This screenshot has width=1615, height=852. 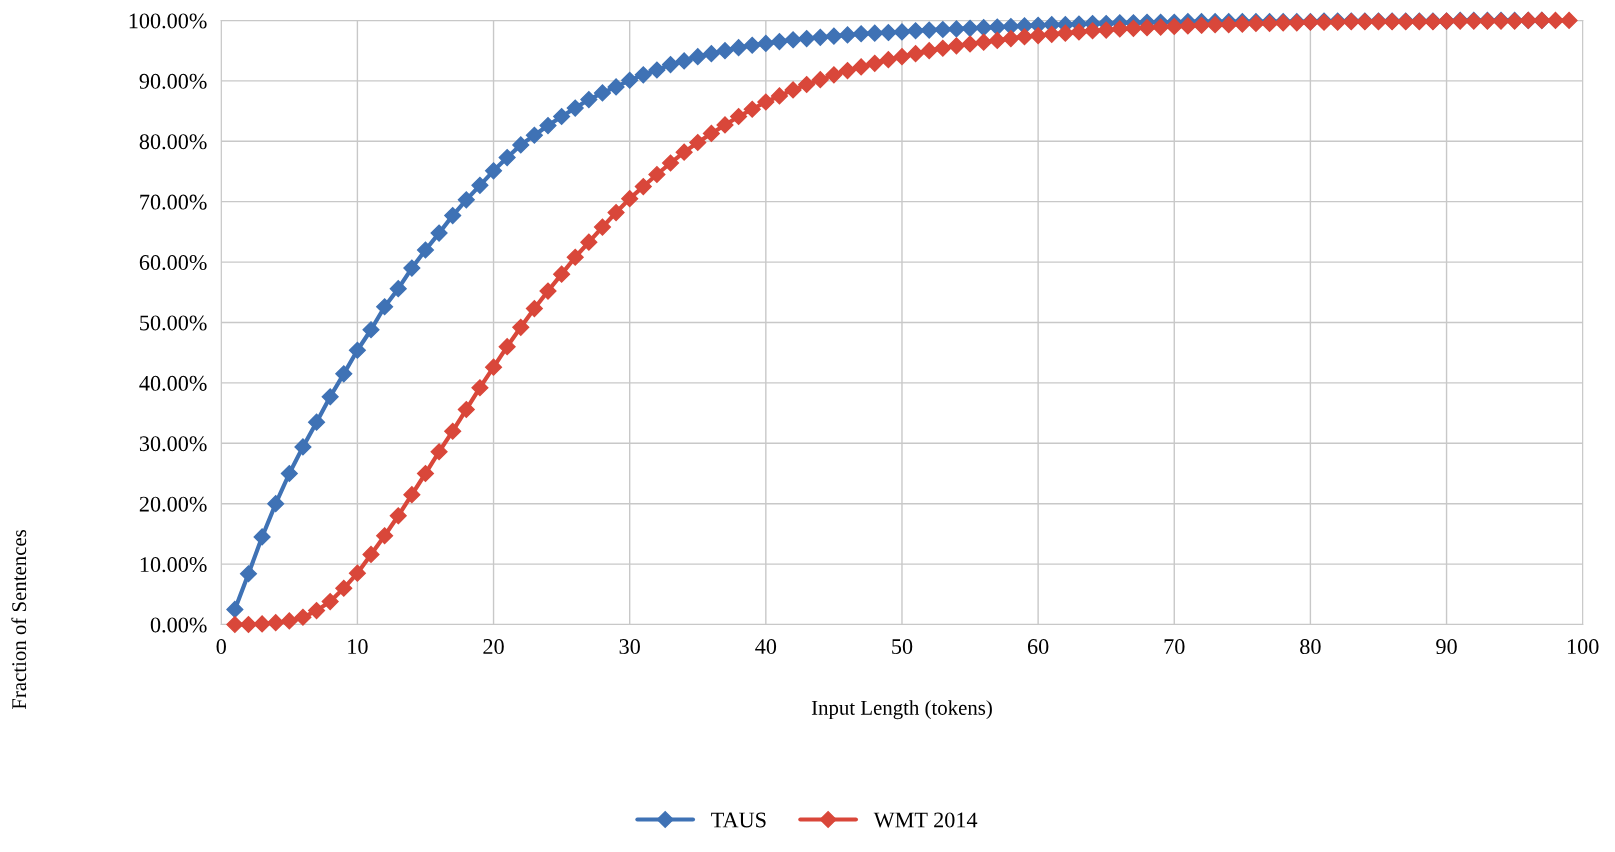 I want to click on x-tick-label: 10, so click(x=358, y=647).